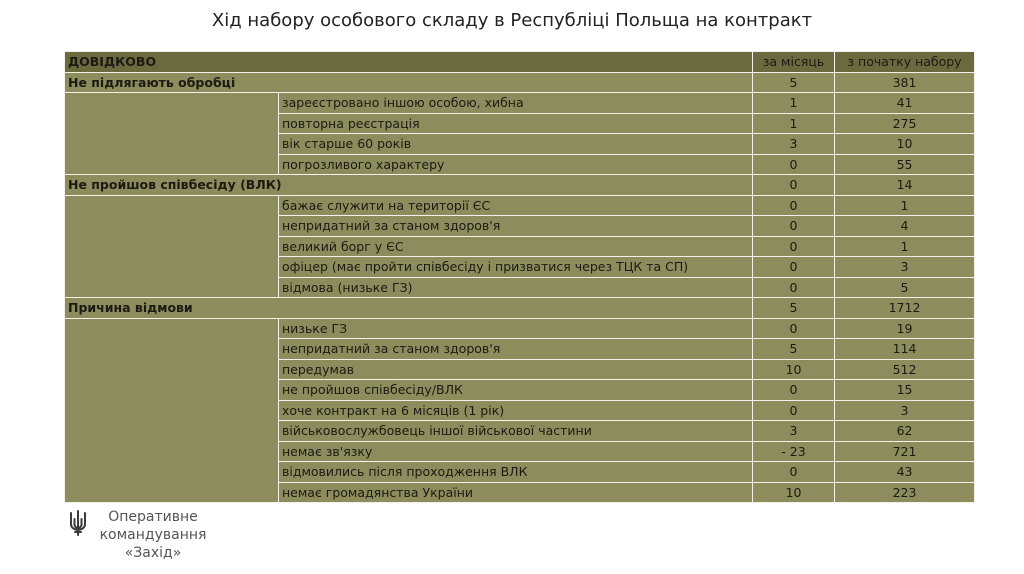  I want to click on row-total: 114, so click(905, 349).